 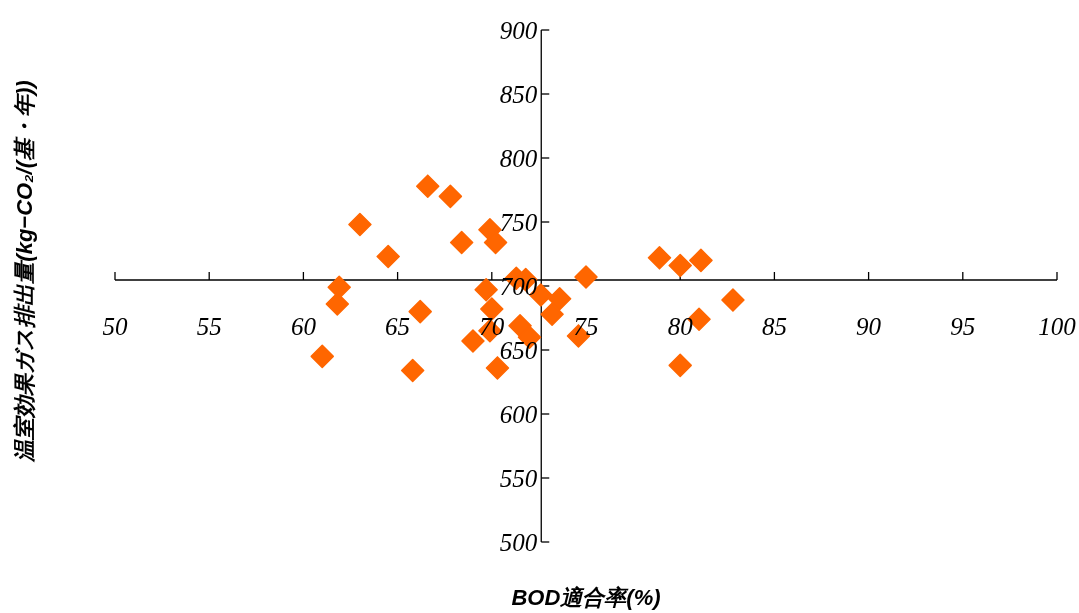 I want to click on y-tick-label: 500, so click(x=518, y=542).